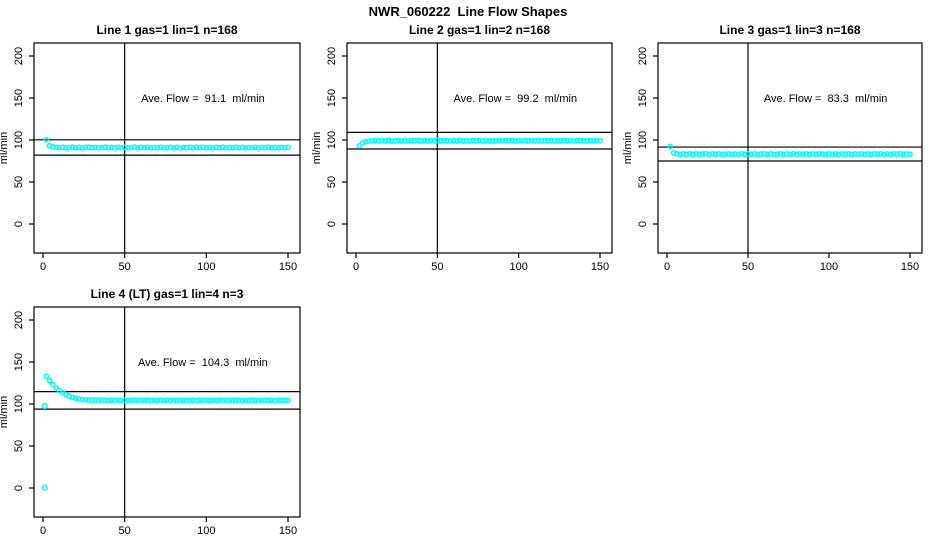 The width and height of the screenshot is (936, 540). What do you see at coordinates (332, 98) in the screenshot?
I see `y-tick-label: 150` at bounding box center [332, 98].